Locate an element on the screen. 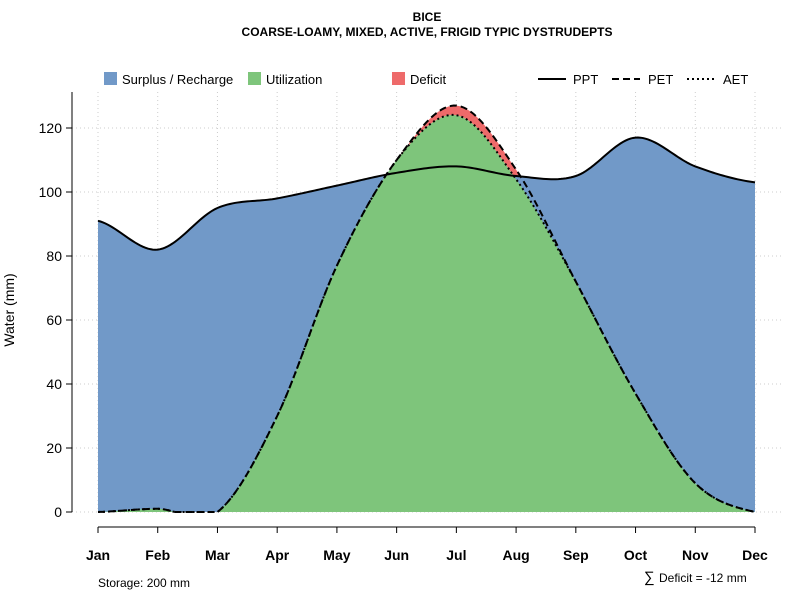 The width and height of the screenshot is (800, 600). legend-swatch-surplus is located at coordinates (110, 78).